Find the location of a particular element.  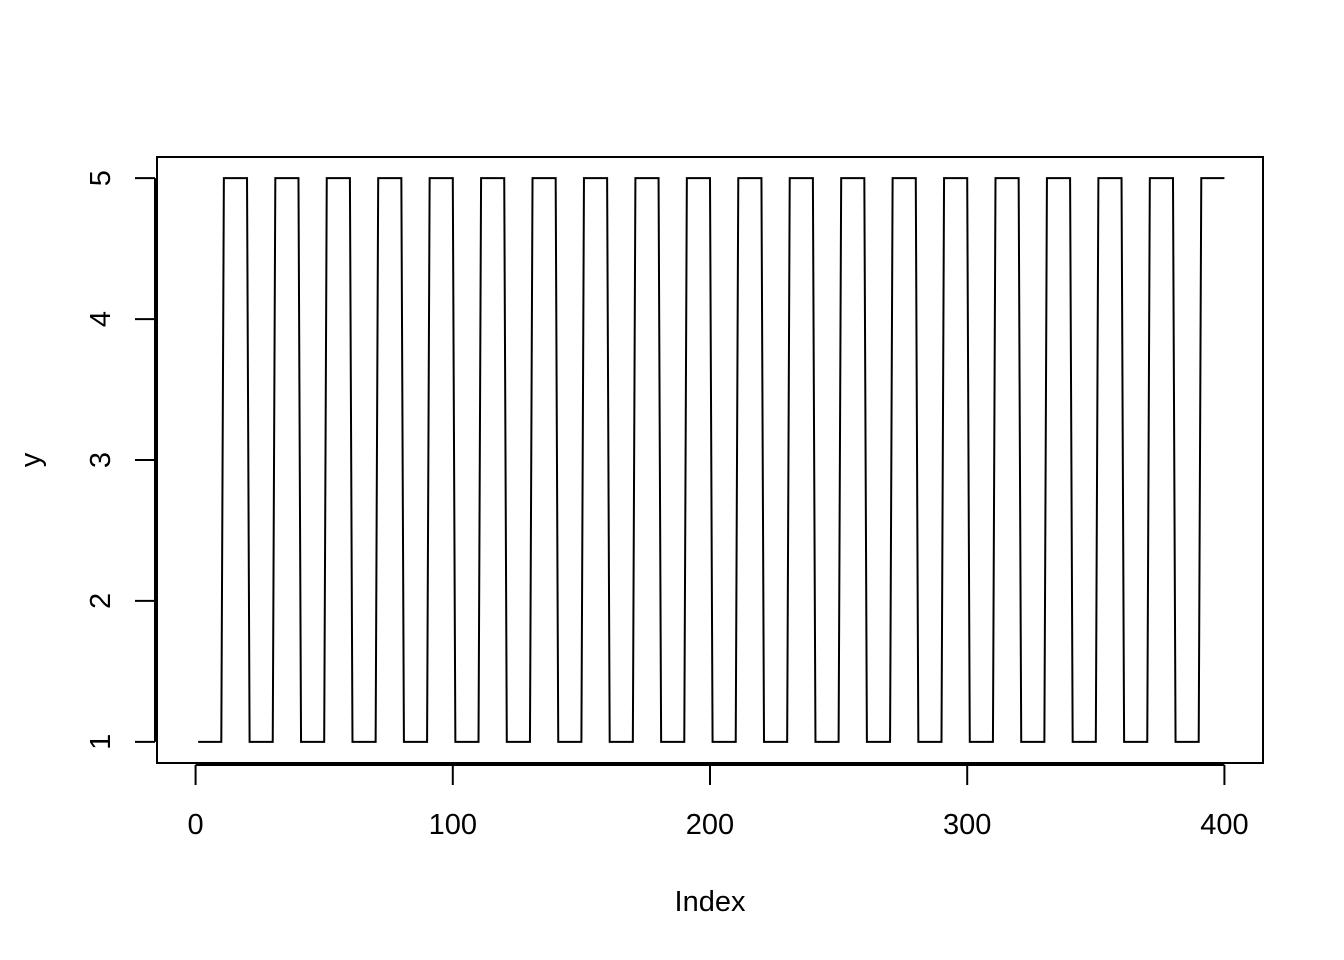

y-tick-label: 5 is located at coordinates (101, 178).